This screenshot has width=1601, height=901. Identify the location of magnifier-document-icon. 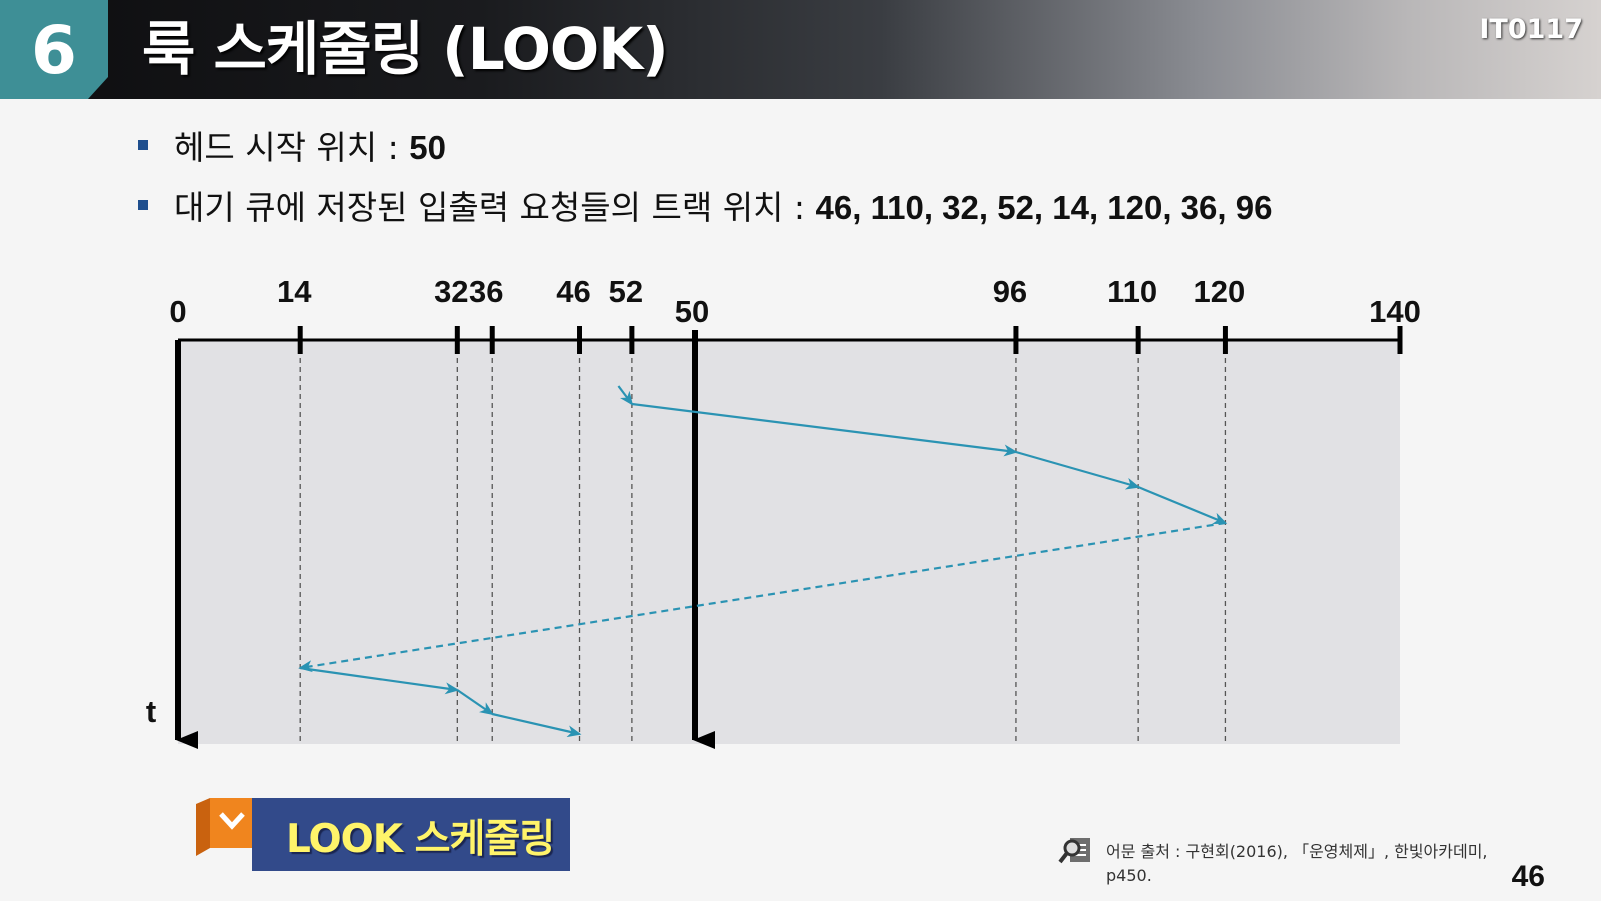
(1074, 851).